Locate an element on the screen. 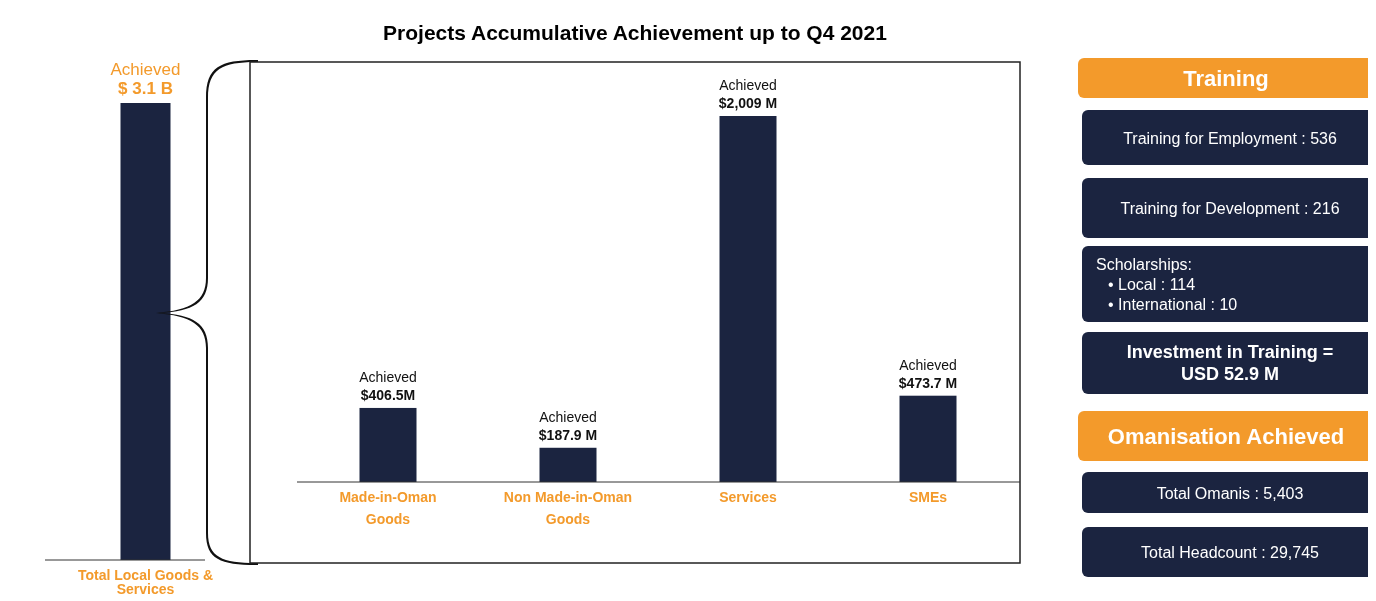  text: Total Headcount : 29,745 is located at coordinates (1230, 552).